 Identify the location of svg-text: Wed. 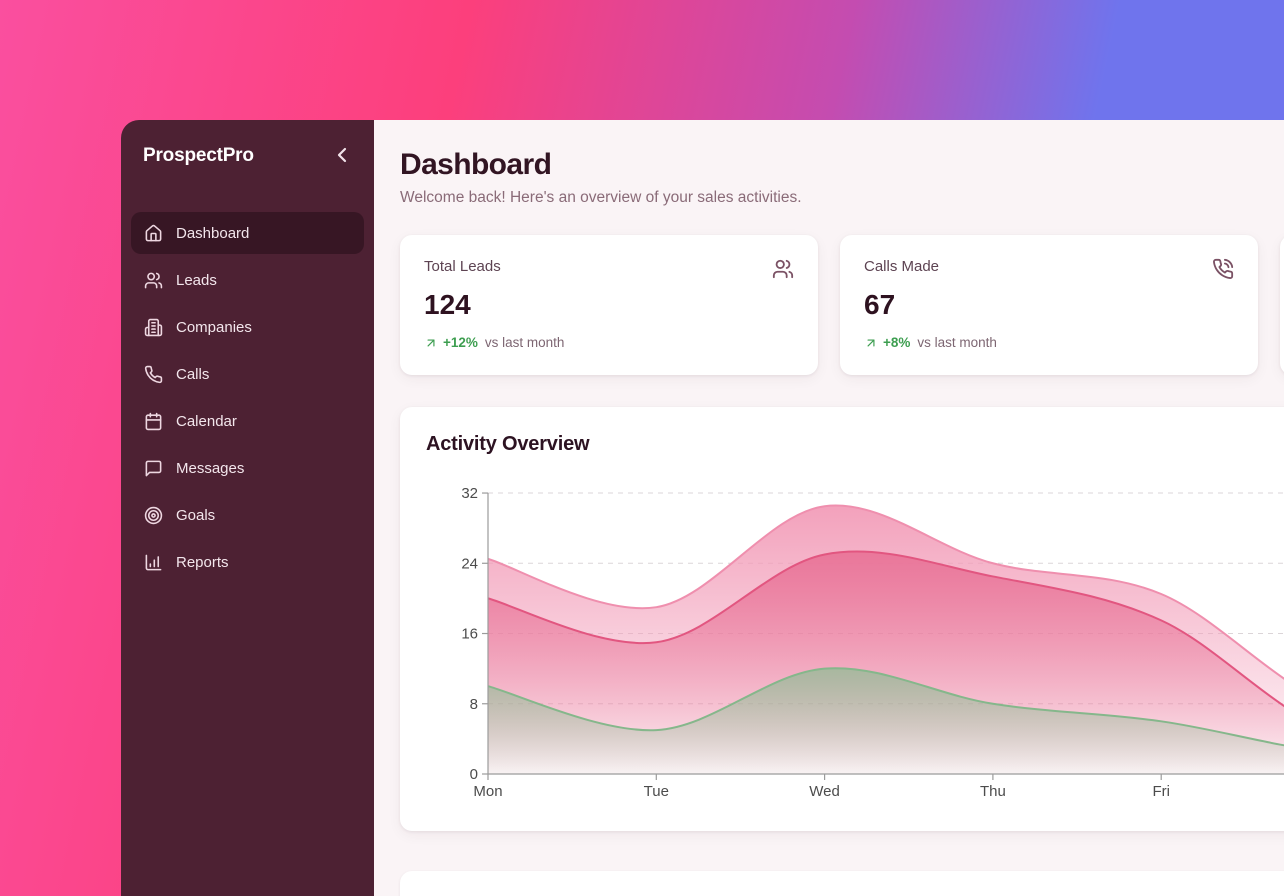
(824, 791).